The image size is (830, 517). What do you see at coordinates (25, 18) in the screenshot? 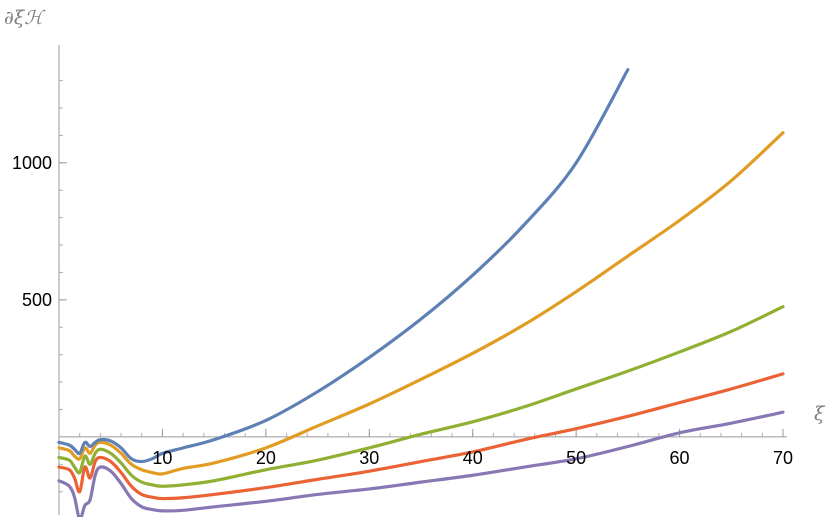
I see `y-axis-label: ∂ξℋ` at bounding box center [25, 18].